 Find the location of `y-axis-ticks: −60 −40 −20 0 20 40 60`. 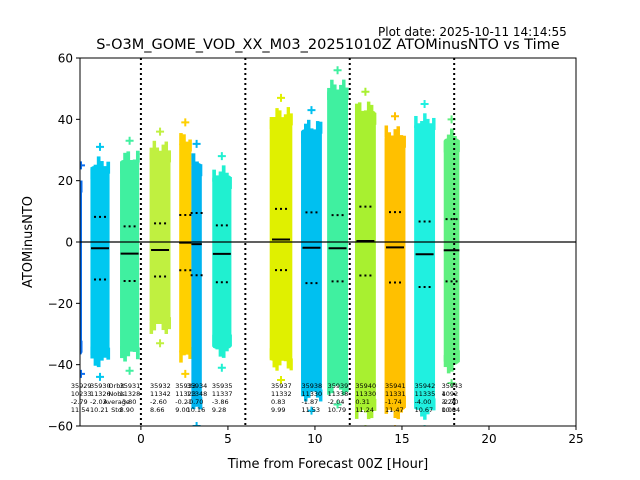

y-axis-ticks: −60 −40 −20 0 20 40 60 is located at coordinates (64, 243).